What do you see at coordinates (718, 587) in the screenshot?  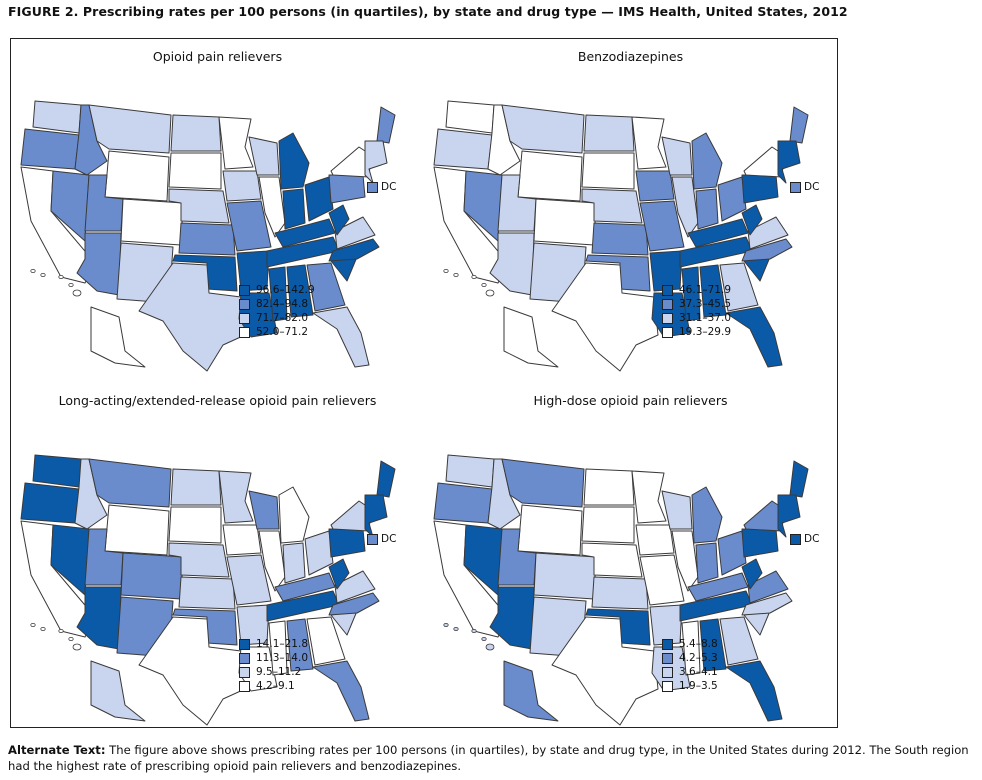 I see `state-shape-ky` at bounding box center [718, 587].